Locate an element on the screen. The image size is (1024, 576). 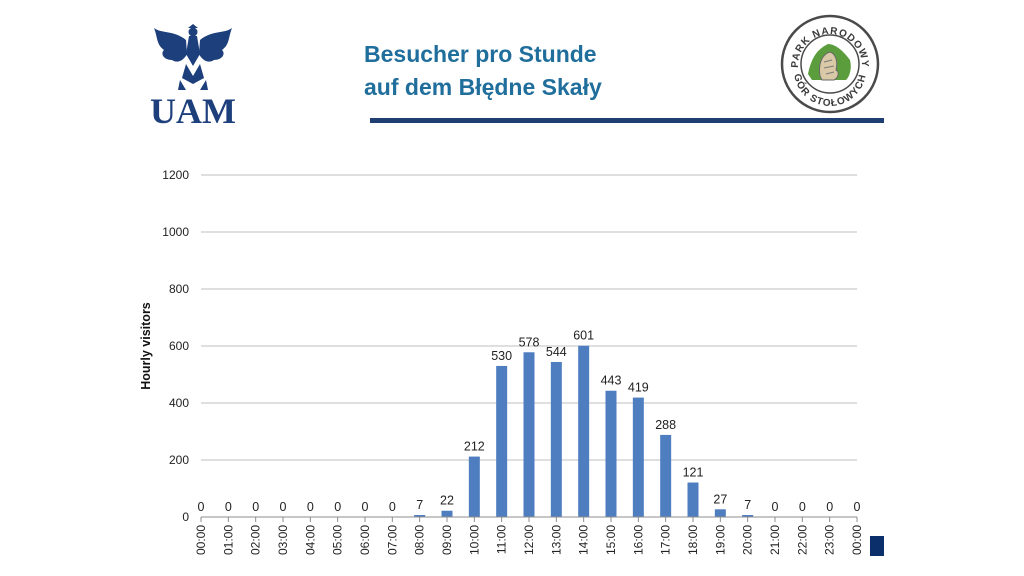
x-tick-label: 10:00 is located at coordinates (474, 540).